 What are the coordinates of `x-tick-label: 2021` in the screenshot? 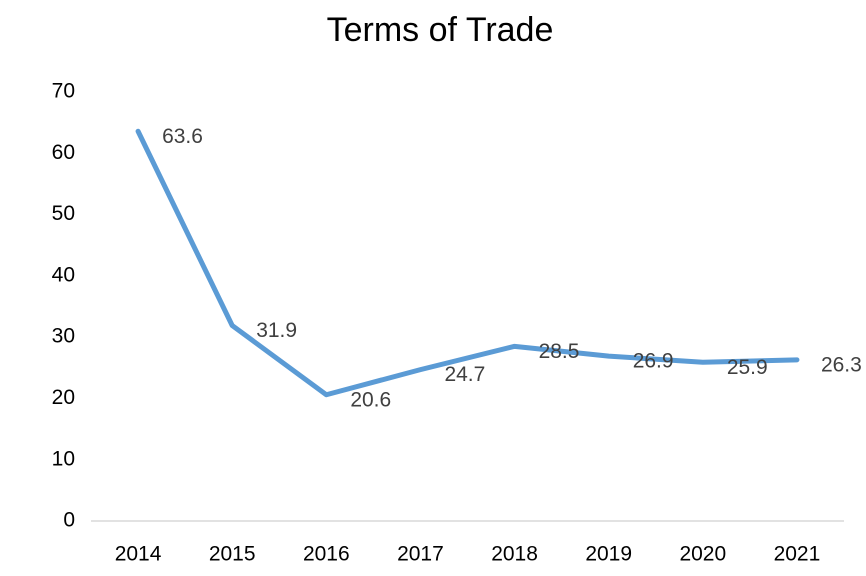 It's located at (797, 554).